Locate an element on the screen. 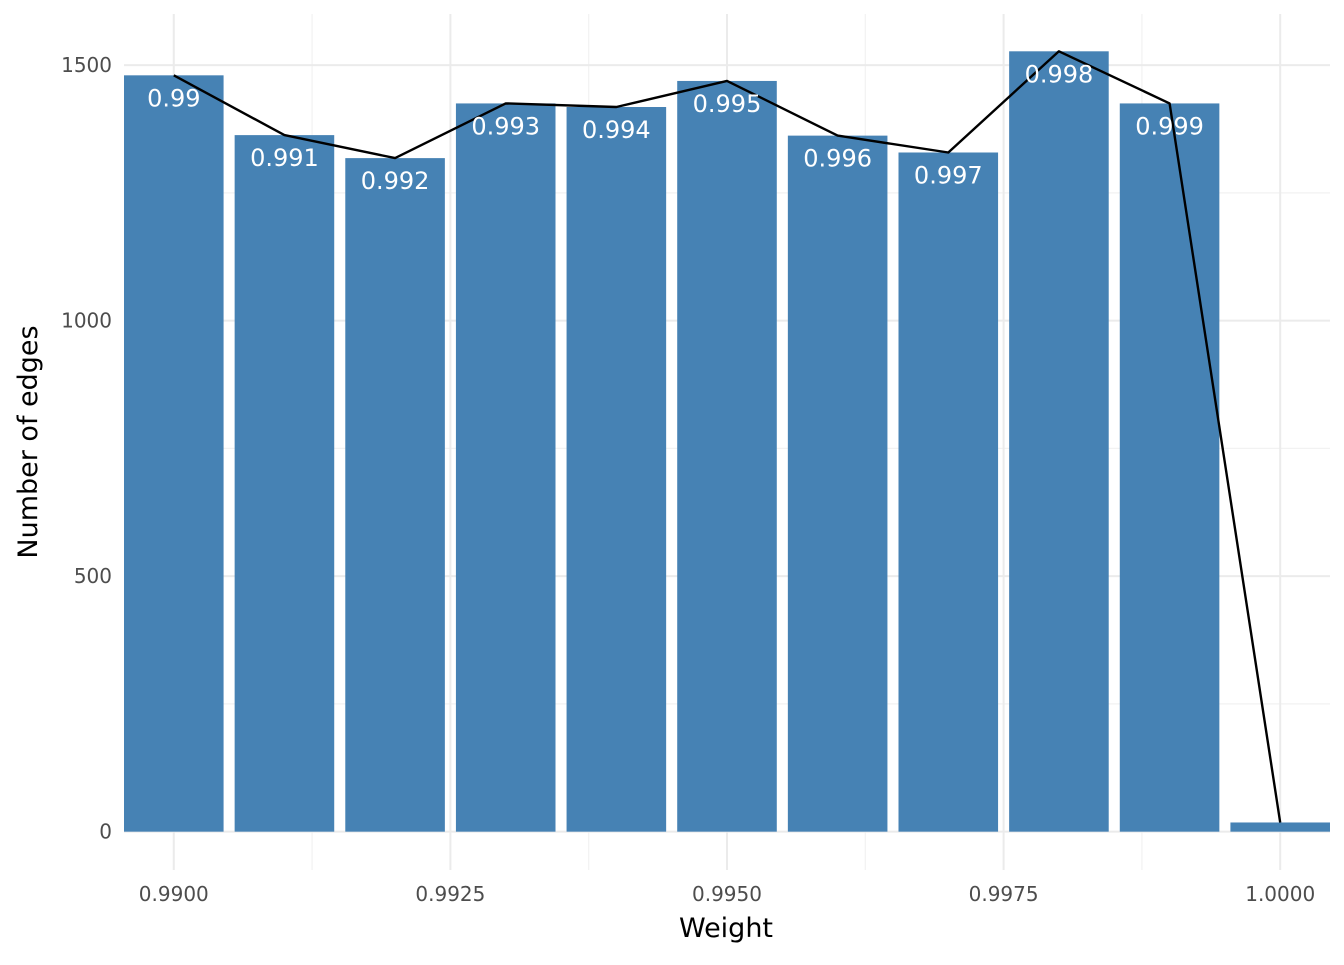  y-tick-label: 1500 is located at coordinates (86, 65).